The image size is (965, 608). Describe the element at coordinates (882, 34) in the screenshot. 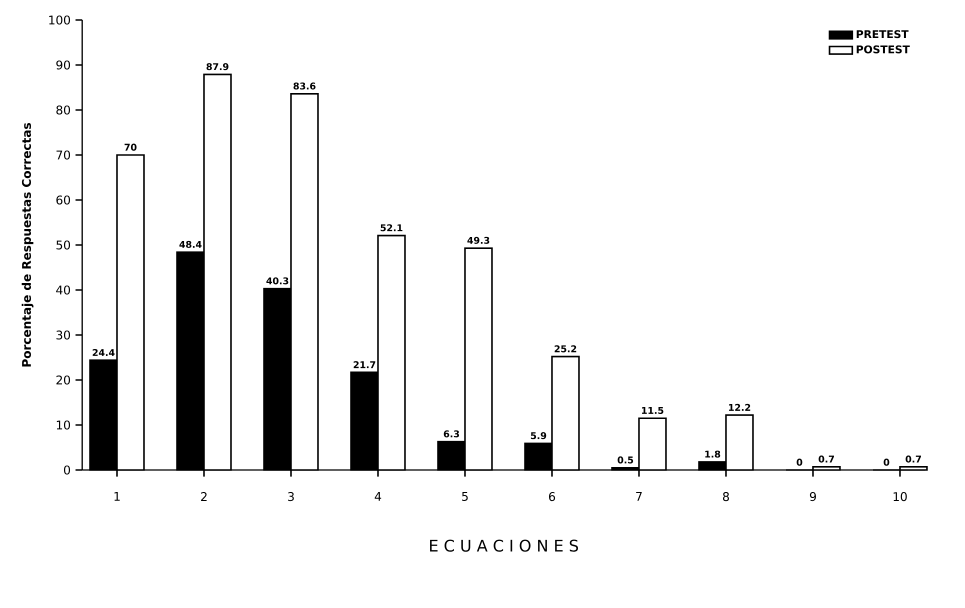

I see `legend-label: PRETEST` at that location.